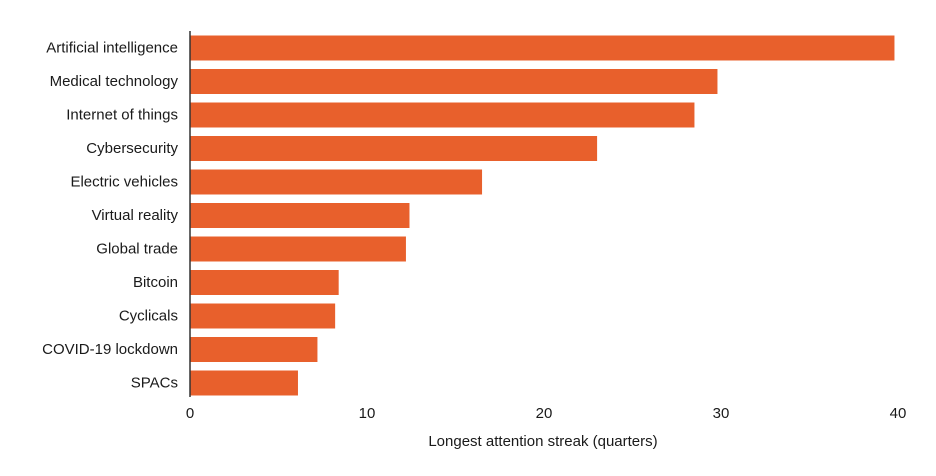 Image resolution: width=936 pixels, height=476 pixels. Describe the element at coordinates (132, 148) in the screenshot. I see `category-label: Cybersecurity` at that location.